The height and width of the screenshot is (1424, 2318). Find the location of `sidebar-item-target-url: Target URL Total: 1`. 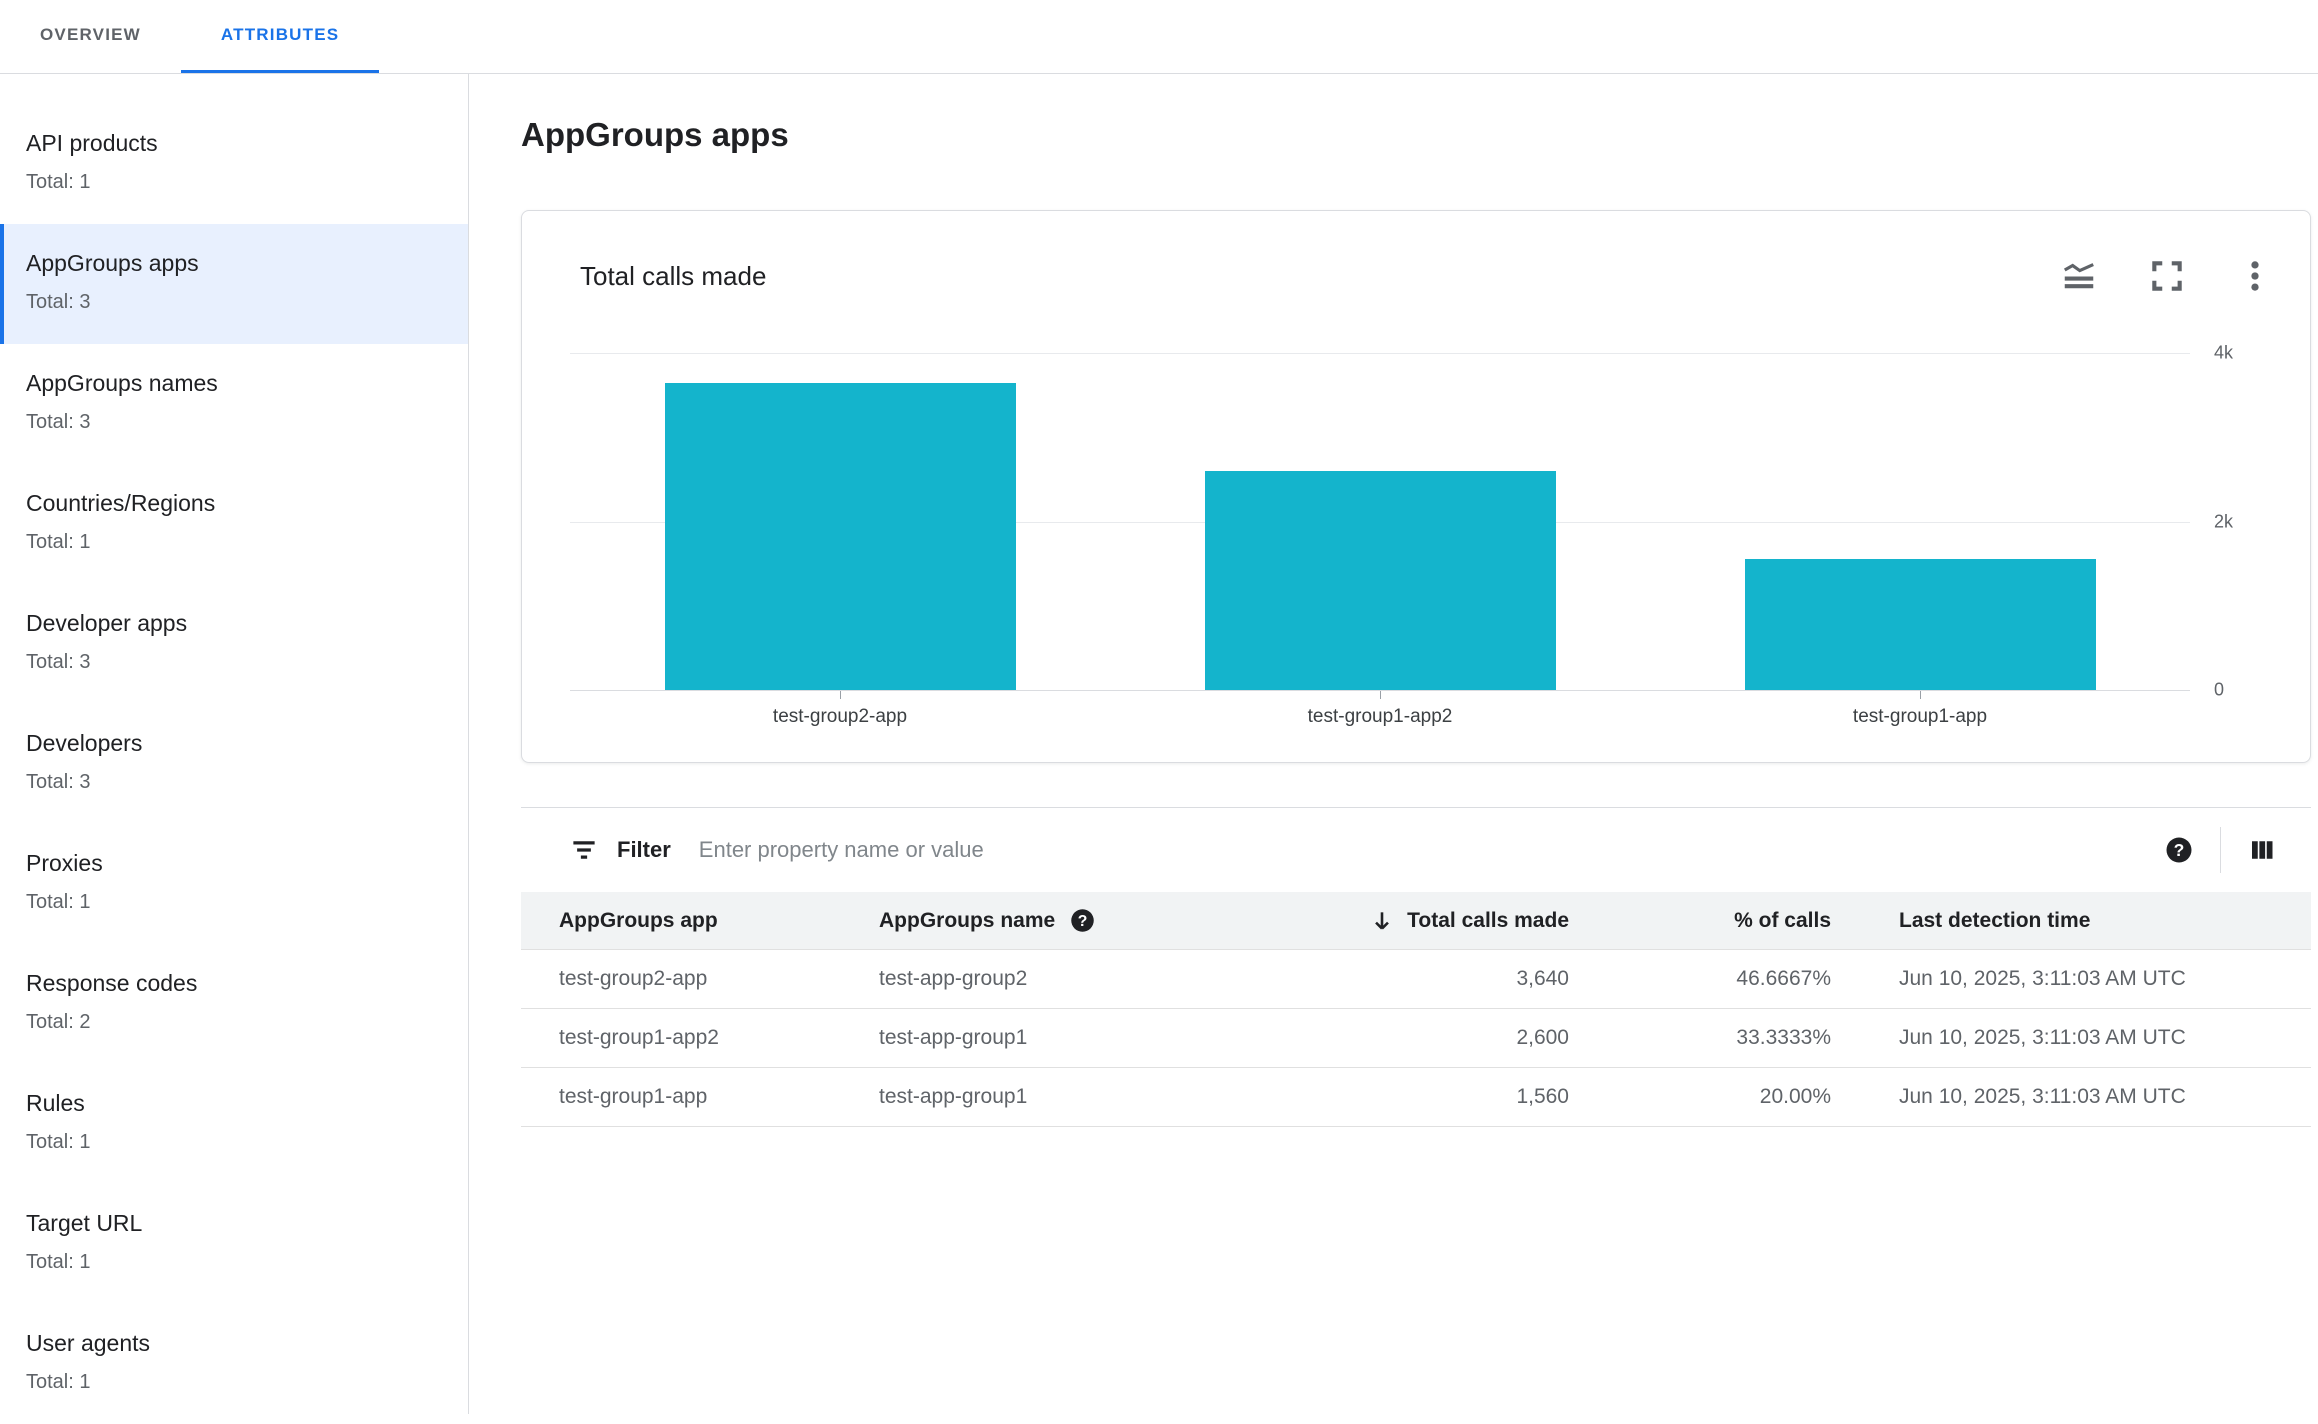

sidebar-item-target-url: Target URL Total: 1 is located at coordinates (234, 1244).